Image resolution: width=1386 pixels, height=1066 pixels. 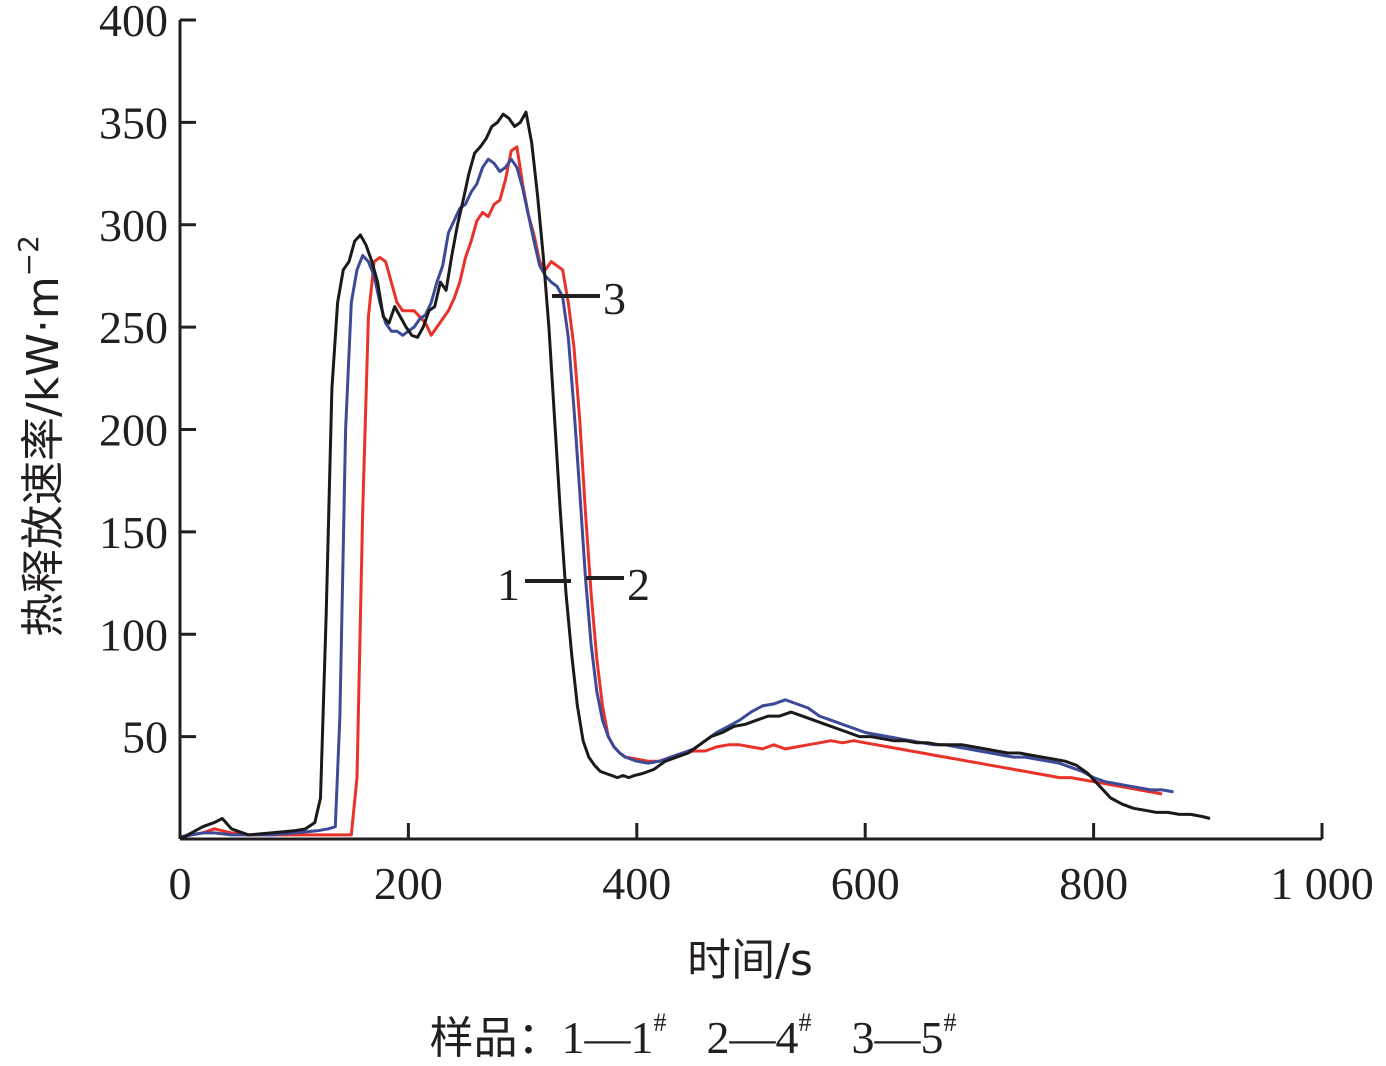 I want to click on x-tick-label: 200, so click(x=408, y=883).